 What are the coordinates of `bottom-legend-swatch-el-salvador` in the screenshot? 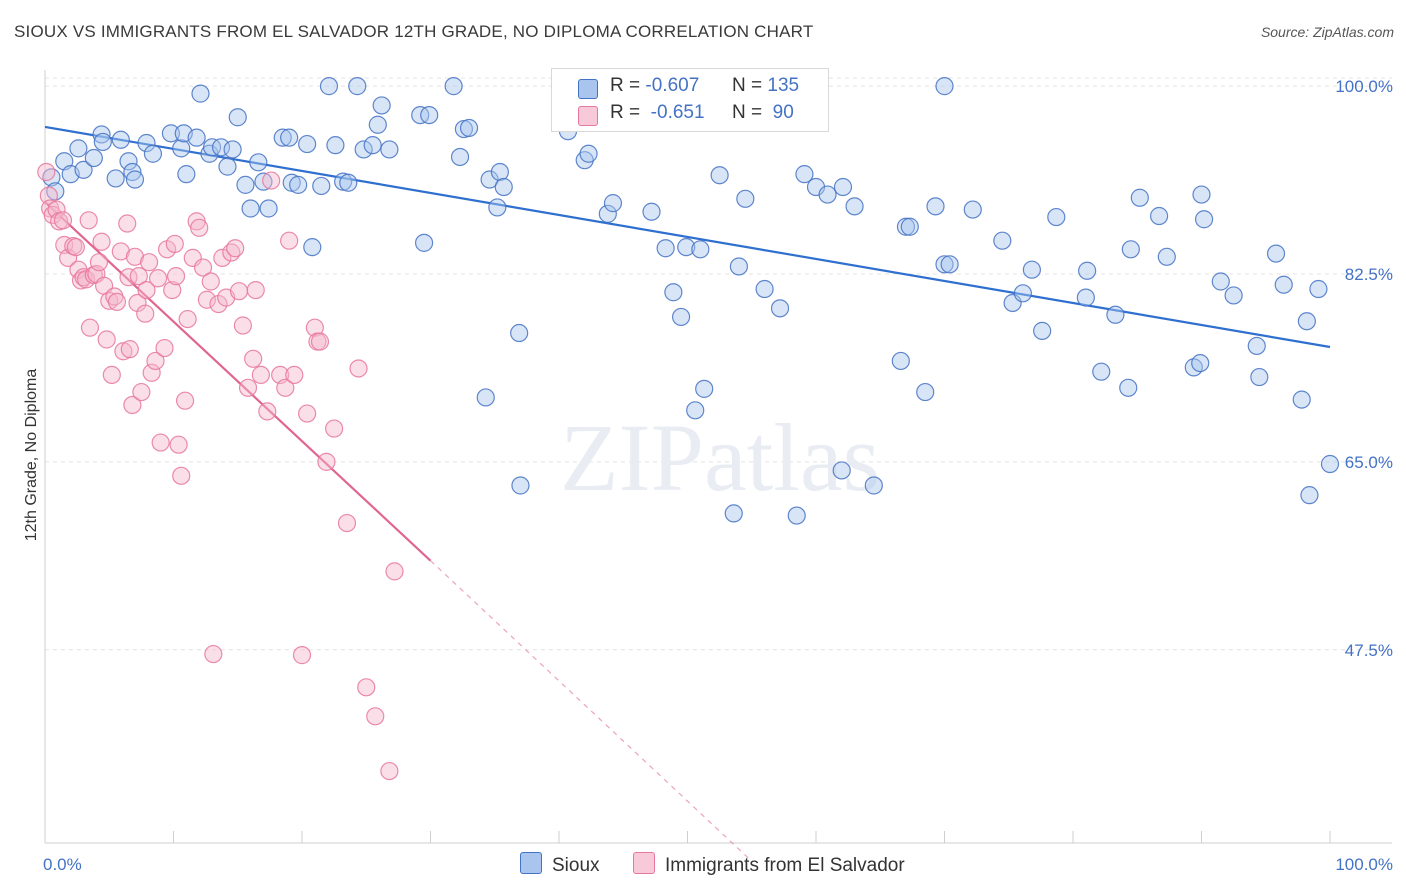 It's located at (644, 863).